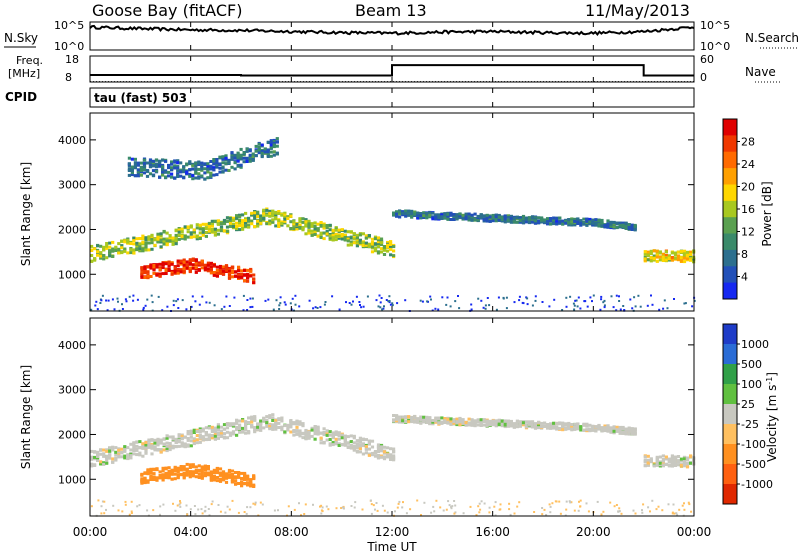  I want to click on colorbar-segment, so click(730, 291).